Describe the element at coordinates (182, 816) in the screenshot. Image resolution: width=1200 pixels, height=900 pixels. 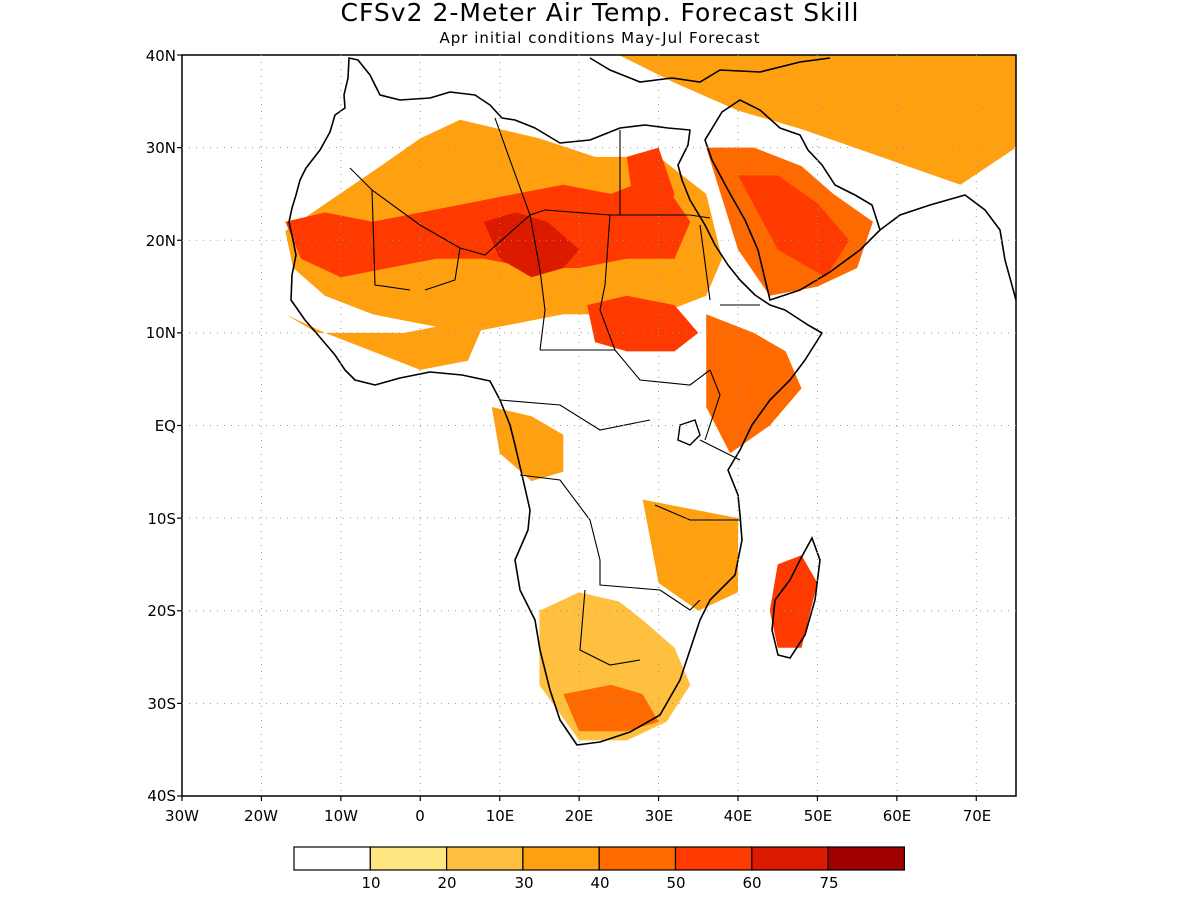
I see `lon-tick-label: 30W` at that location.